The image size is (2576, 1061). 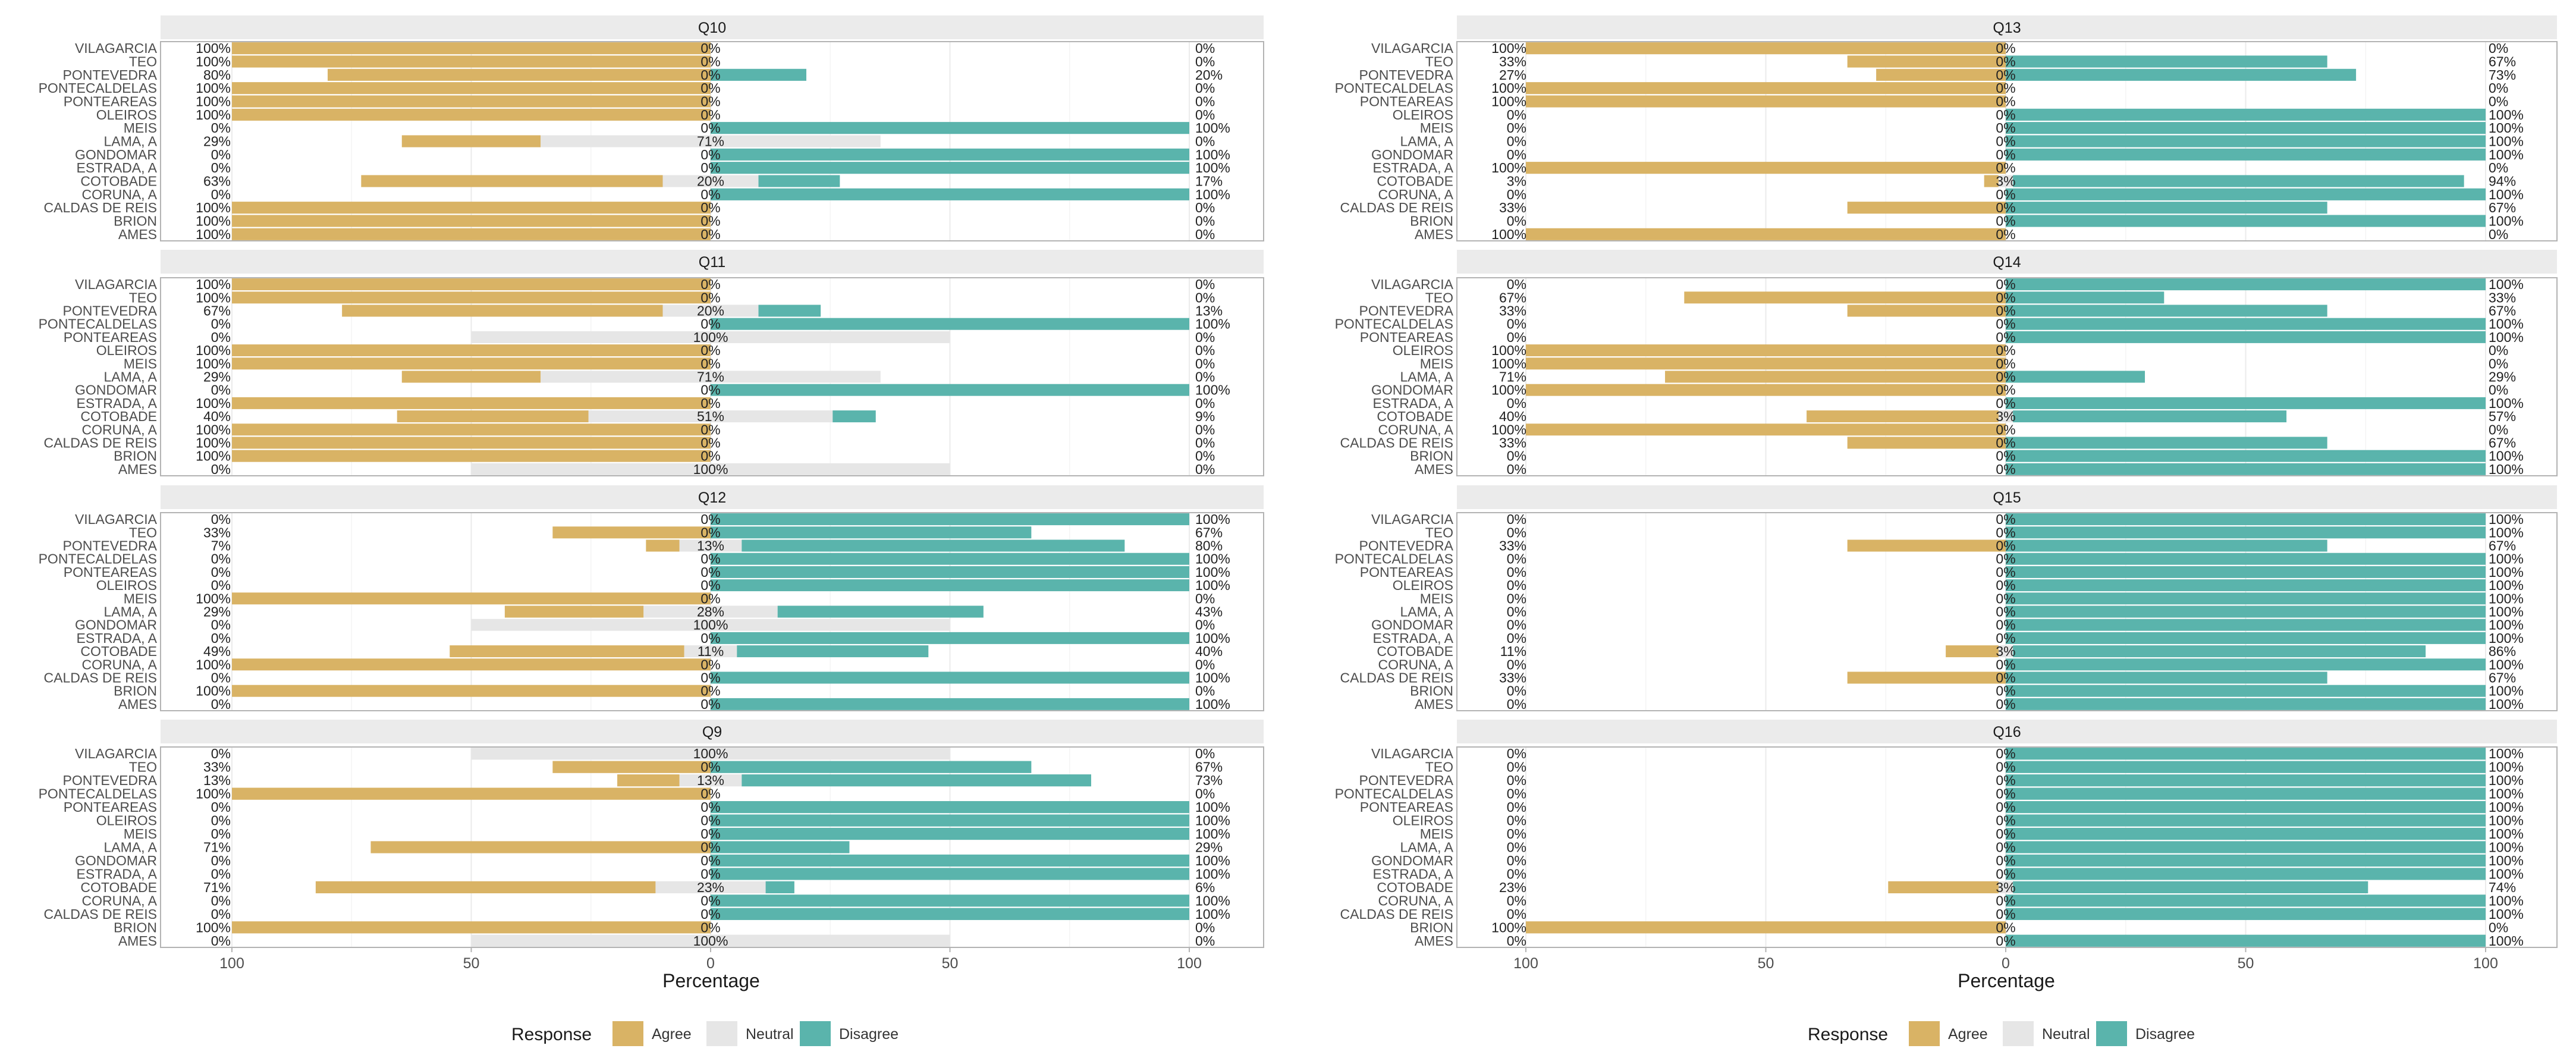 What do you see at coordinates (770, 1034) in the screenshot?
I see `legend-label: Neutral` at bounding box center [770, 1034].